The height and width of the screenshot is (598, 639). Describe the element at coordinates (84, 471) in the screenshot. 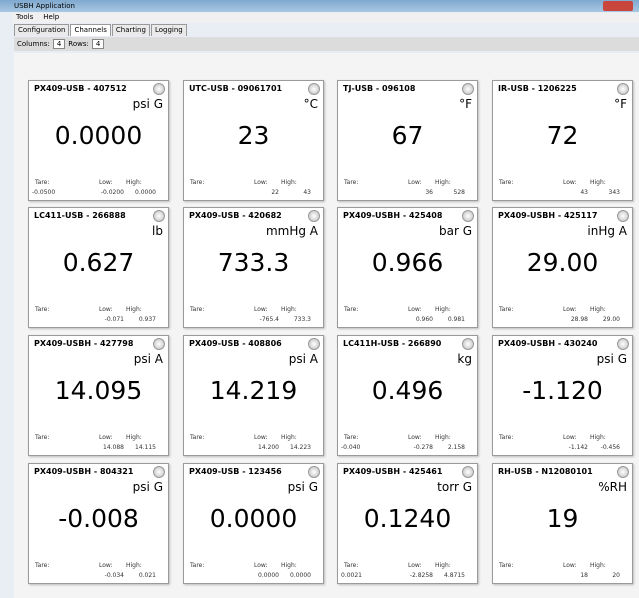

I see `channel-name: PX409-USBH - 804321` at that location.